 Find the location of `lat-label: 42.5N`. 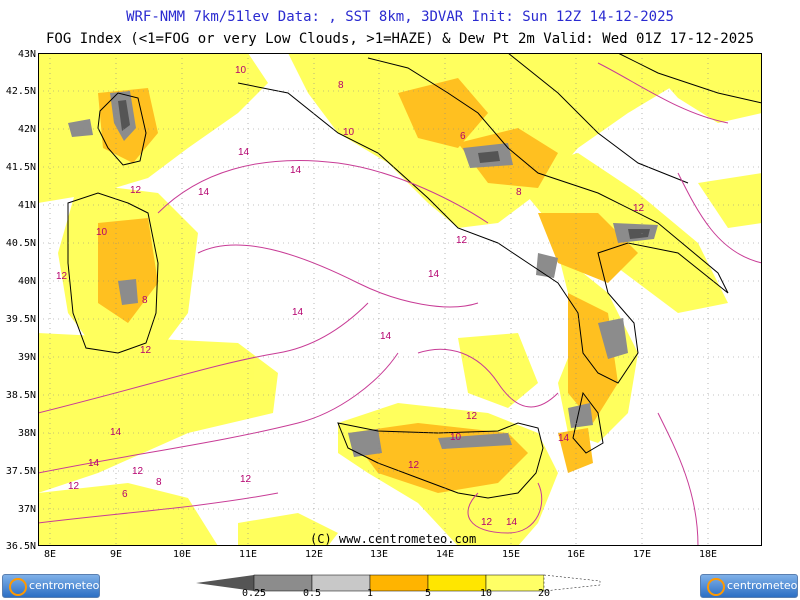

lat-label: 42.5N is located at coordinates (20, 91).